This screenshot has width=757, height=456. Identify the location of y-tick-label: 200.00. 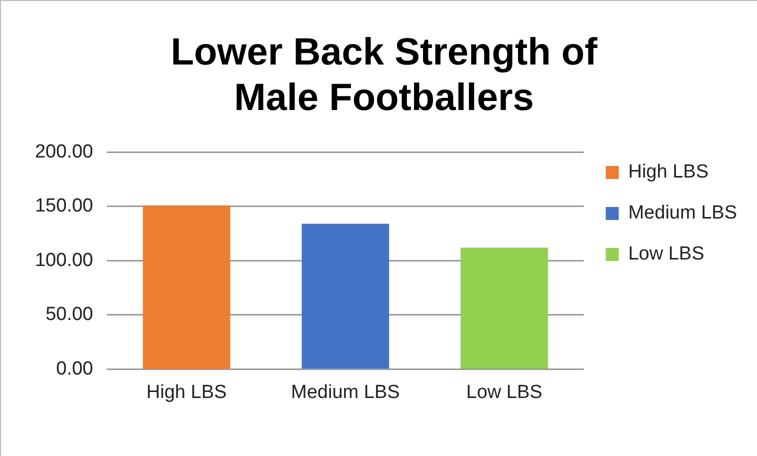
(64, 151).